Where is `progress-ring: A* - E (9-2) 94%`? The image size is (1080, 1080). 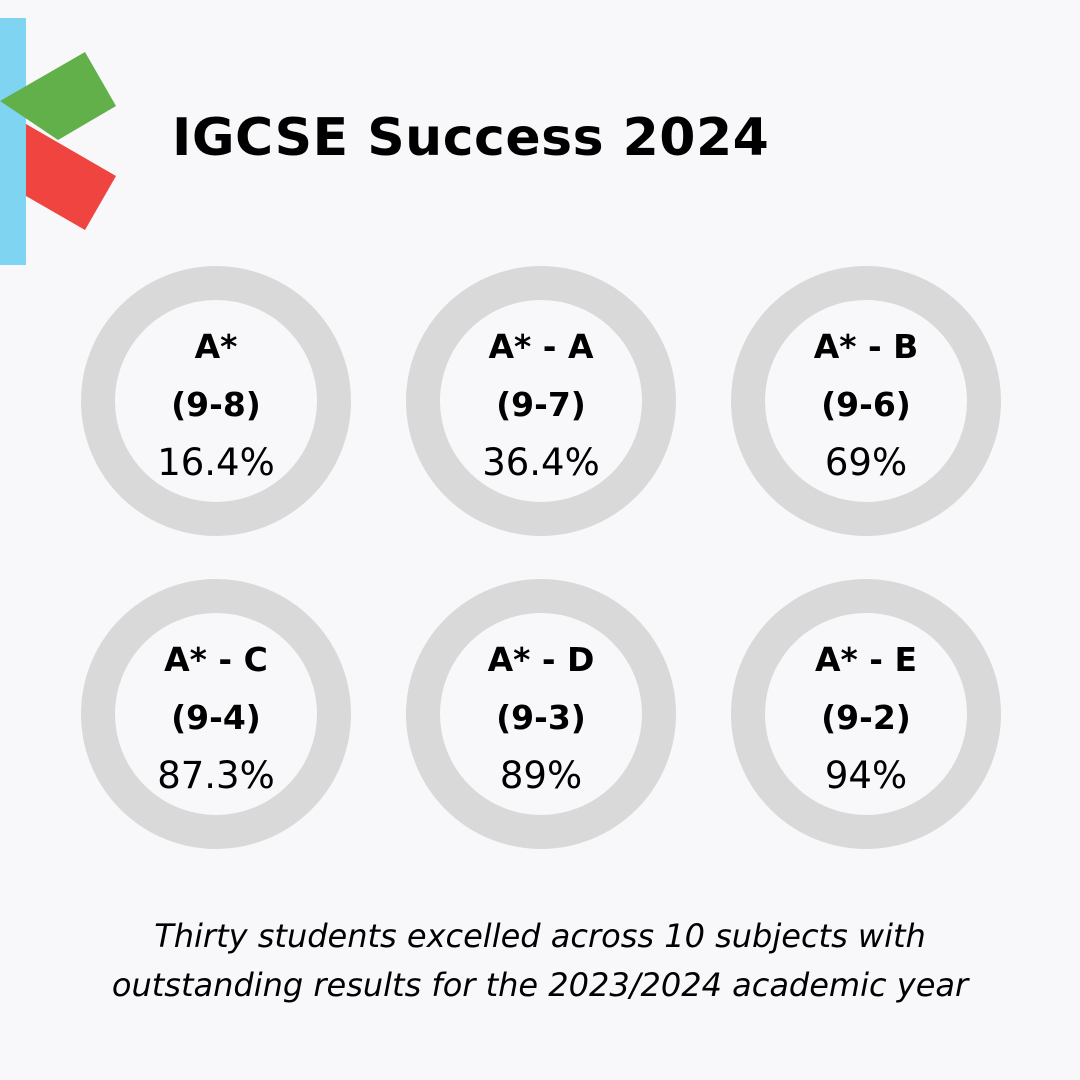 progress-ring: A* - E (9-2) 94% is located at coordinates (866, 714).